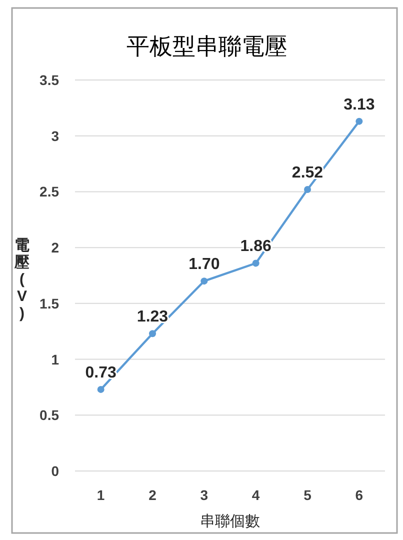 This screenshot has height=540, width=403. Describe the element at coordinates (256, 495) in the screenshot. I see `x-tick-label: 4` at that location.